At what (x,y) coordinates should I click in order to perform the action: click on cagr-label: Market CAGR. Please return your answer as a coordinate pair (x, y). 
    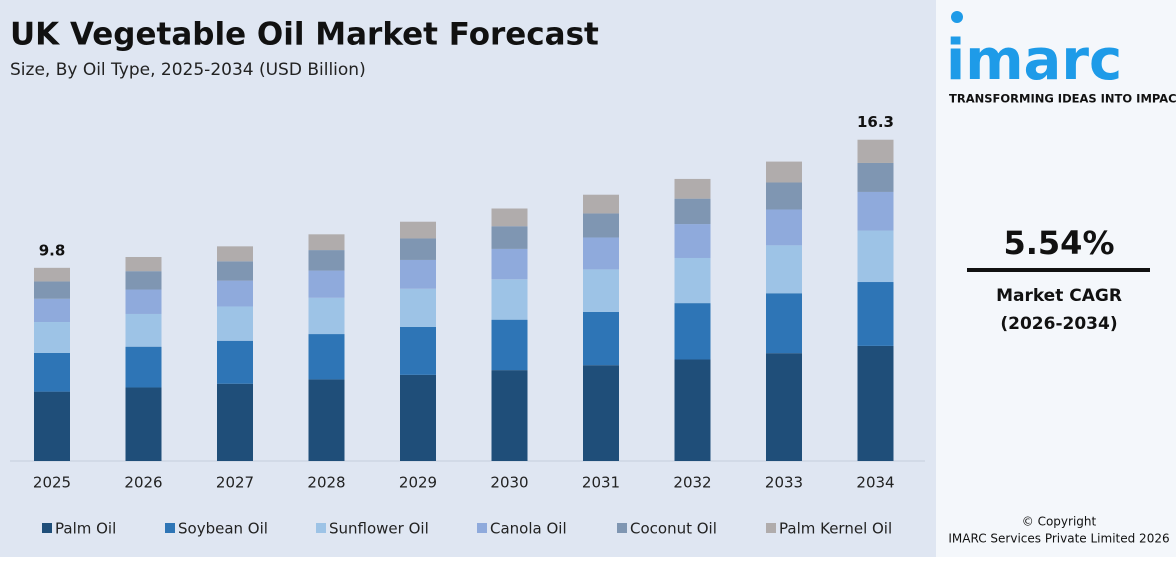
    Looking at the image, I should click on (1059, 296).